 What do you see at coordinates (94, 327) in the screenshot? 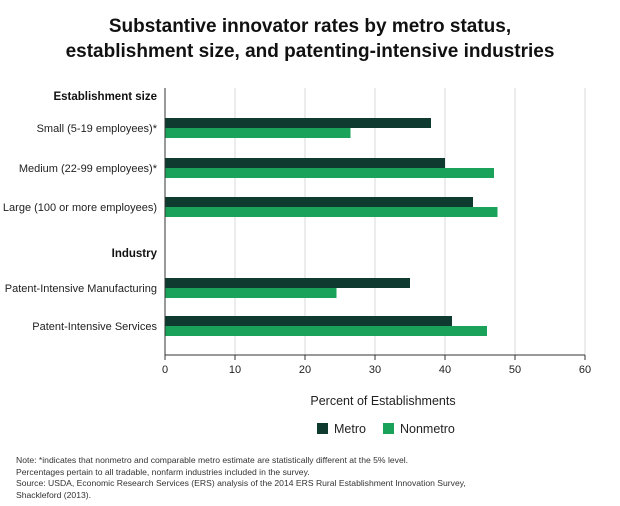
I see `category-label: Patent-Intensive Services` at bounding box center [94, 327].